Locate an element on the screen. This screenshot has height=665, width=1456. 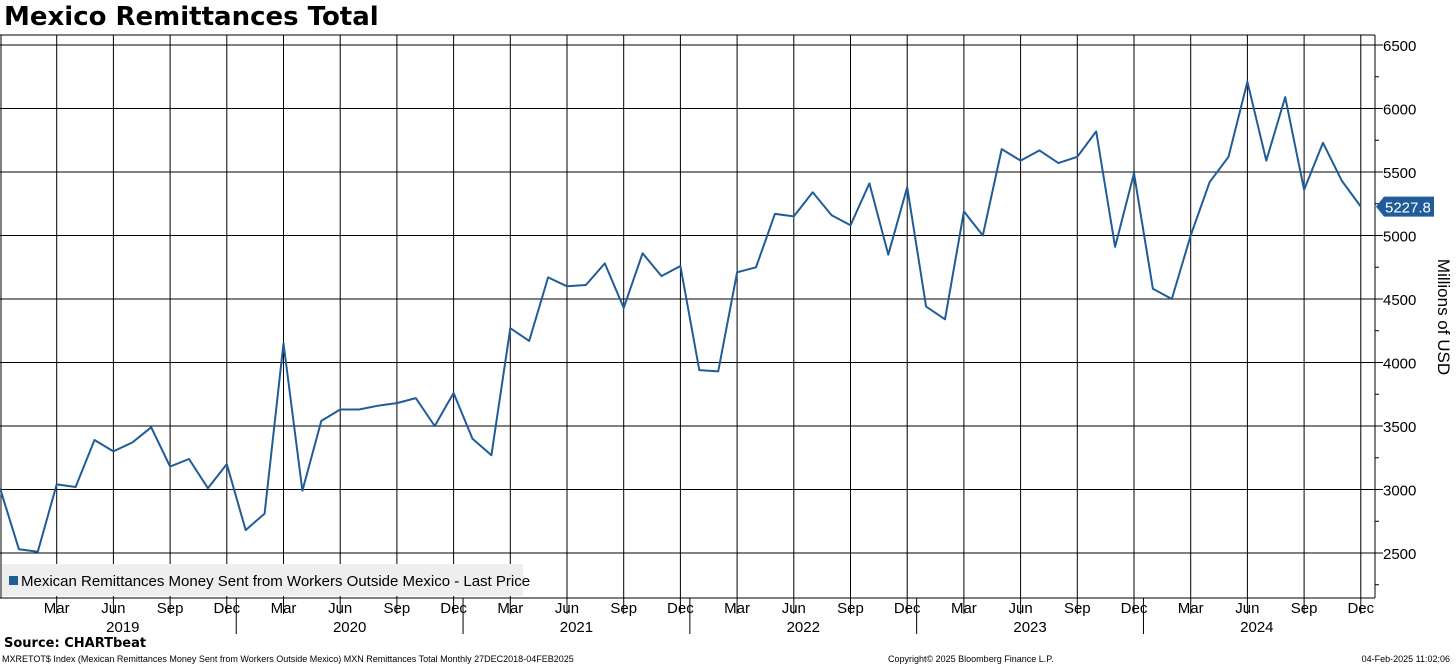
year-label: 2024 is located at coordinates (1256, 627).